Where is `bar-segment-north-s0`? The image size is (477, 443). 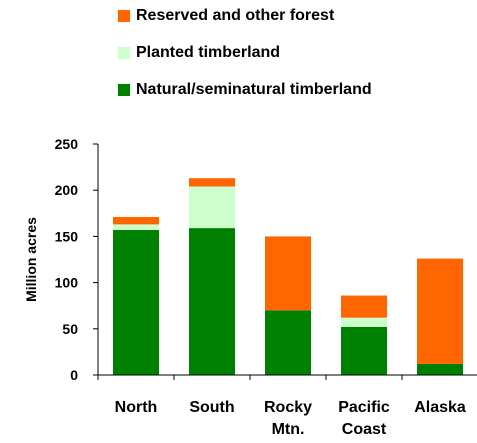 bar-segment-north-s0 is located at coordinates (136, 302).